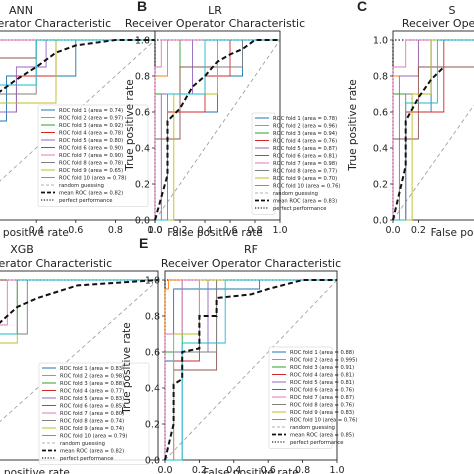 Image resolution: width=474 pixels, height=474 pixels. Describe the element at coordinates (433, 125) in the screenshot. I see `axes-frame` at that location.